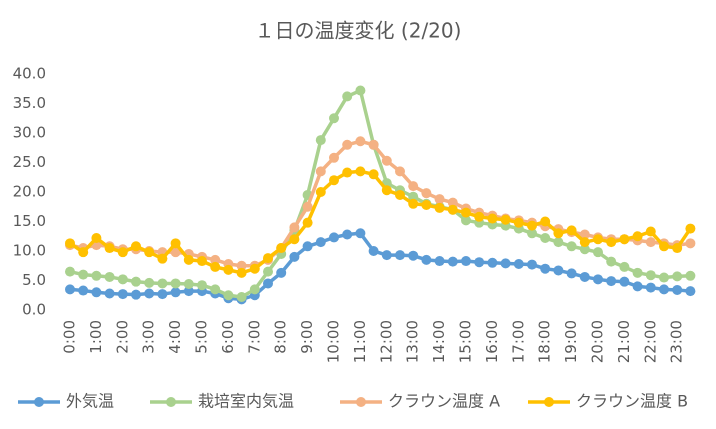  I want to click on x-tick-label: 23:00, so click(677, 341).